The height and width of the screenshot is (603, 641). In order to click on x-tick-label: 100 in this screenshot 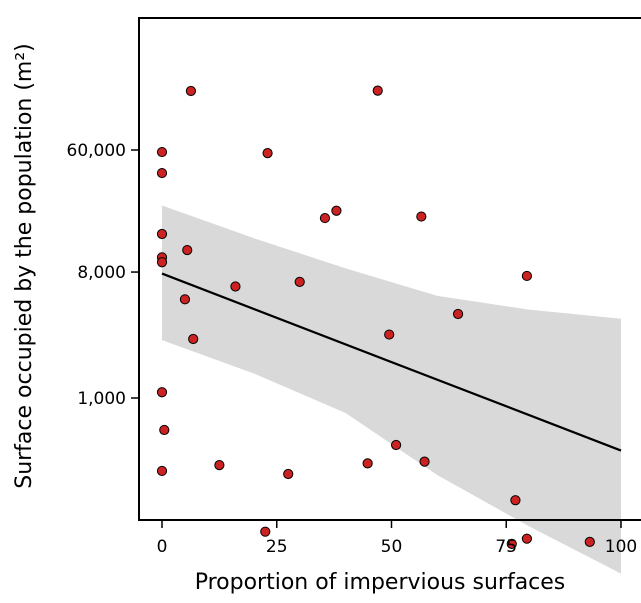, I will do `click(621, 547)`.